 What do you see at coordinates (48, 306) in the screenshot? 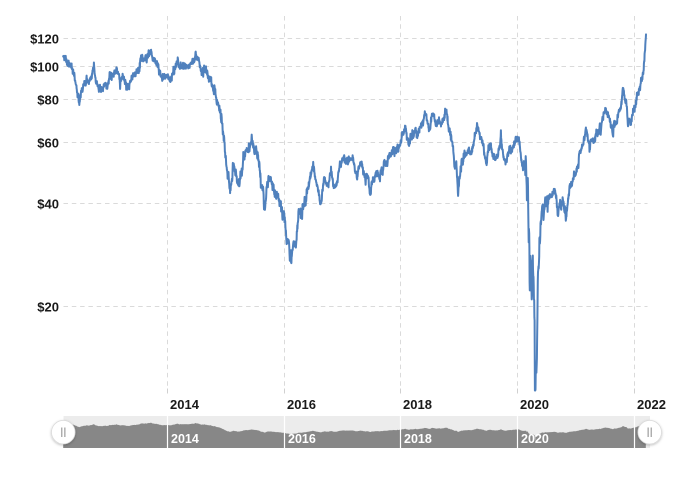
I see `svg-text: $20` at bounding box center [48, 306].